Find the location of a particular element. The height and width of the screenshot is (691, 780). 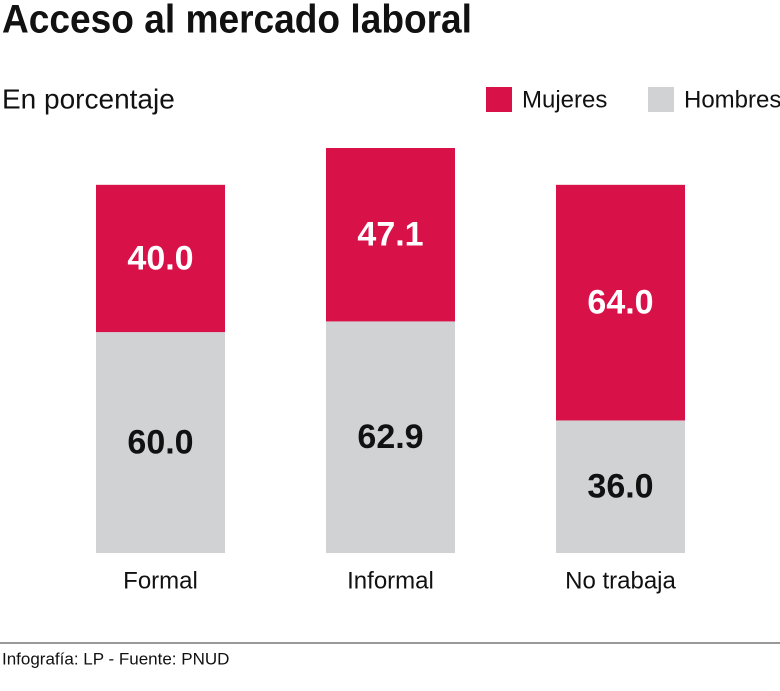

x-tick-label: No trabaja is located at coordinates (620, 580).